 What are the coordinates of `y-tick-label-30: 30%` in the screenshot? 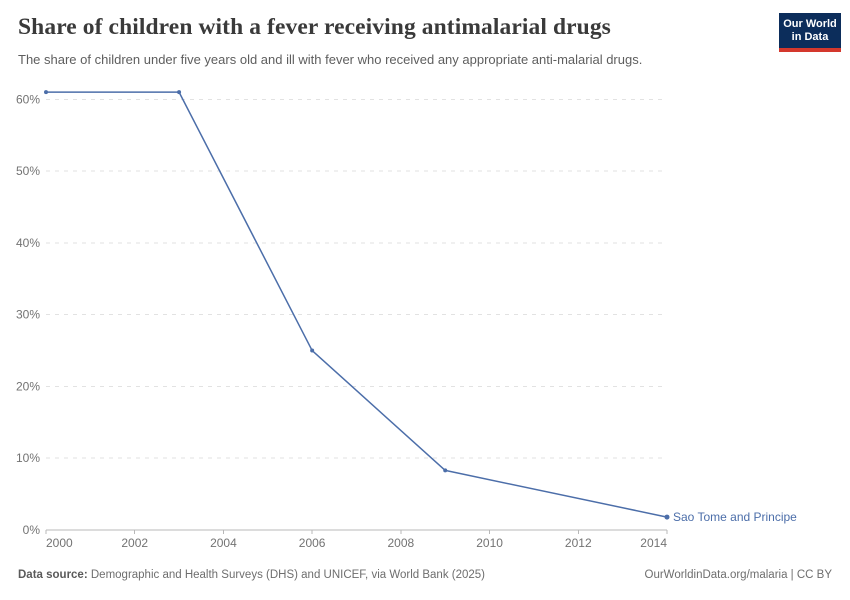 It's located at (28, 315).